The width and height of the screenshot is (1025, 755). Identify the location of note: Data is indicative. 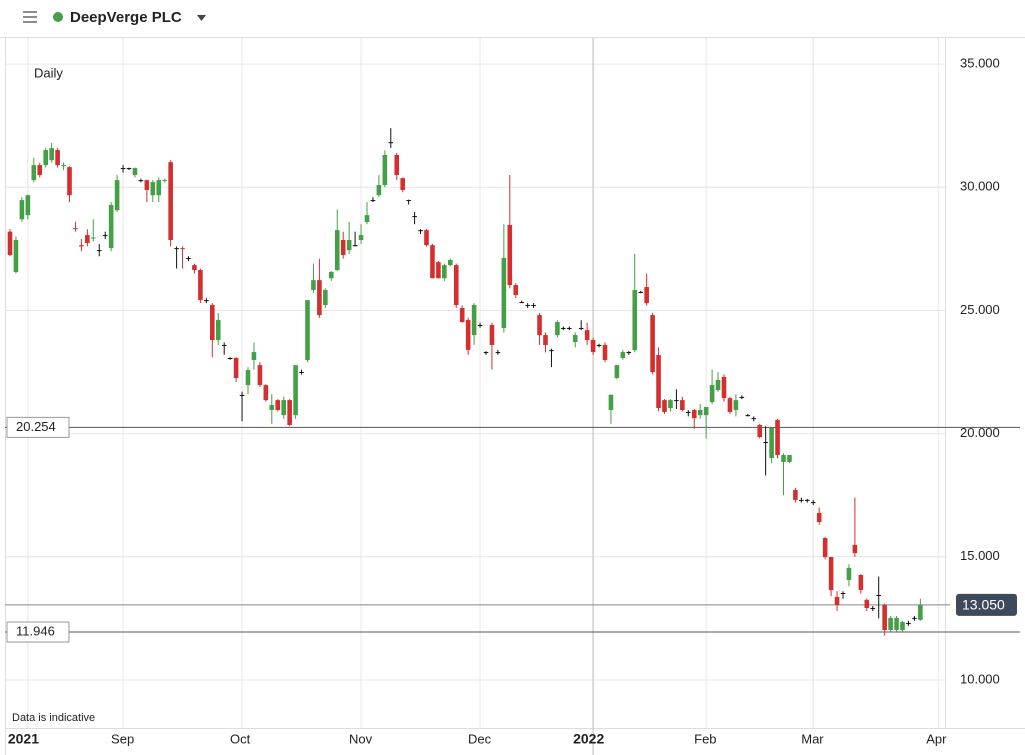
(53, 718).